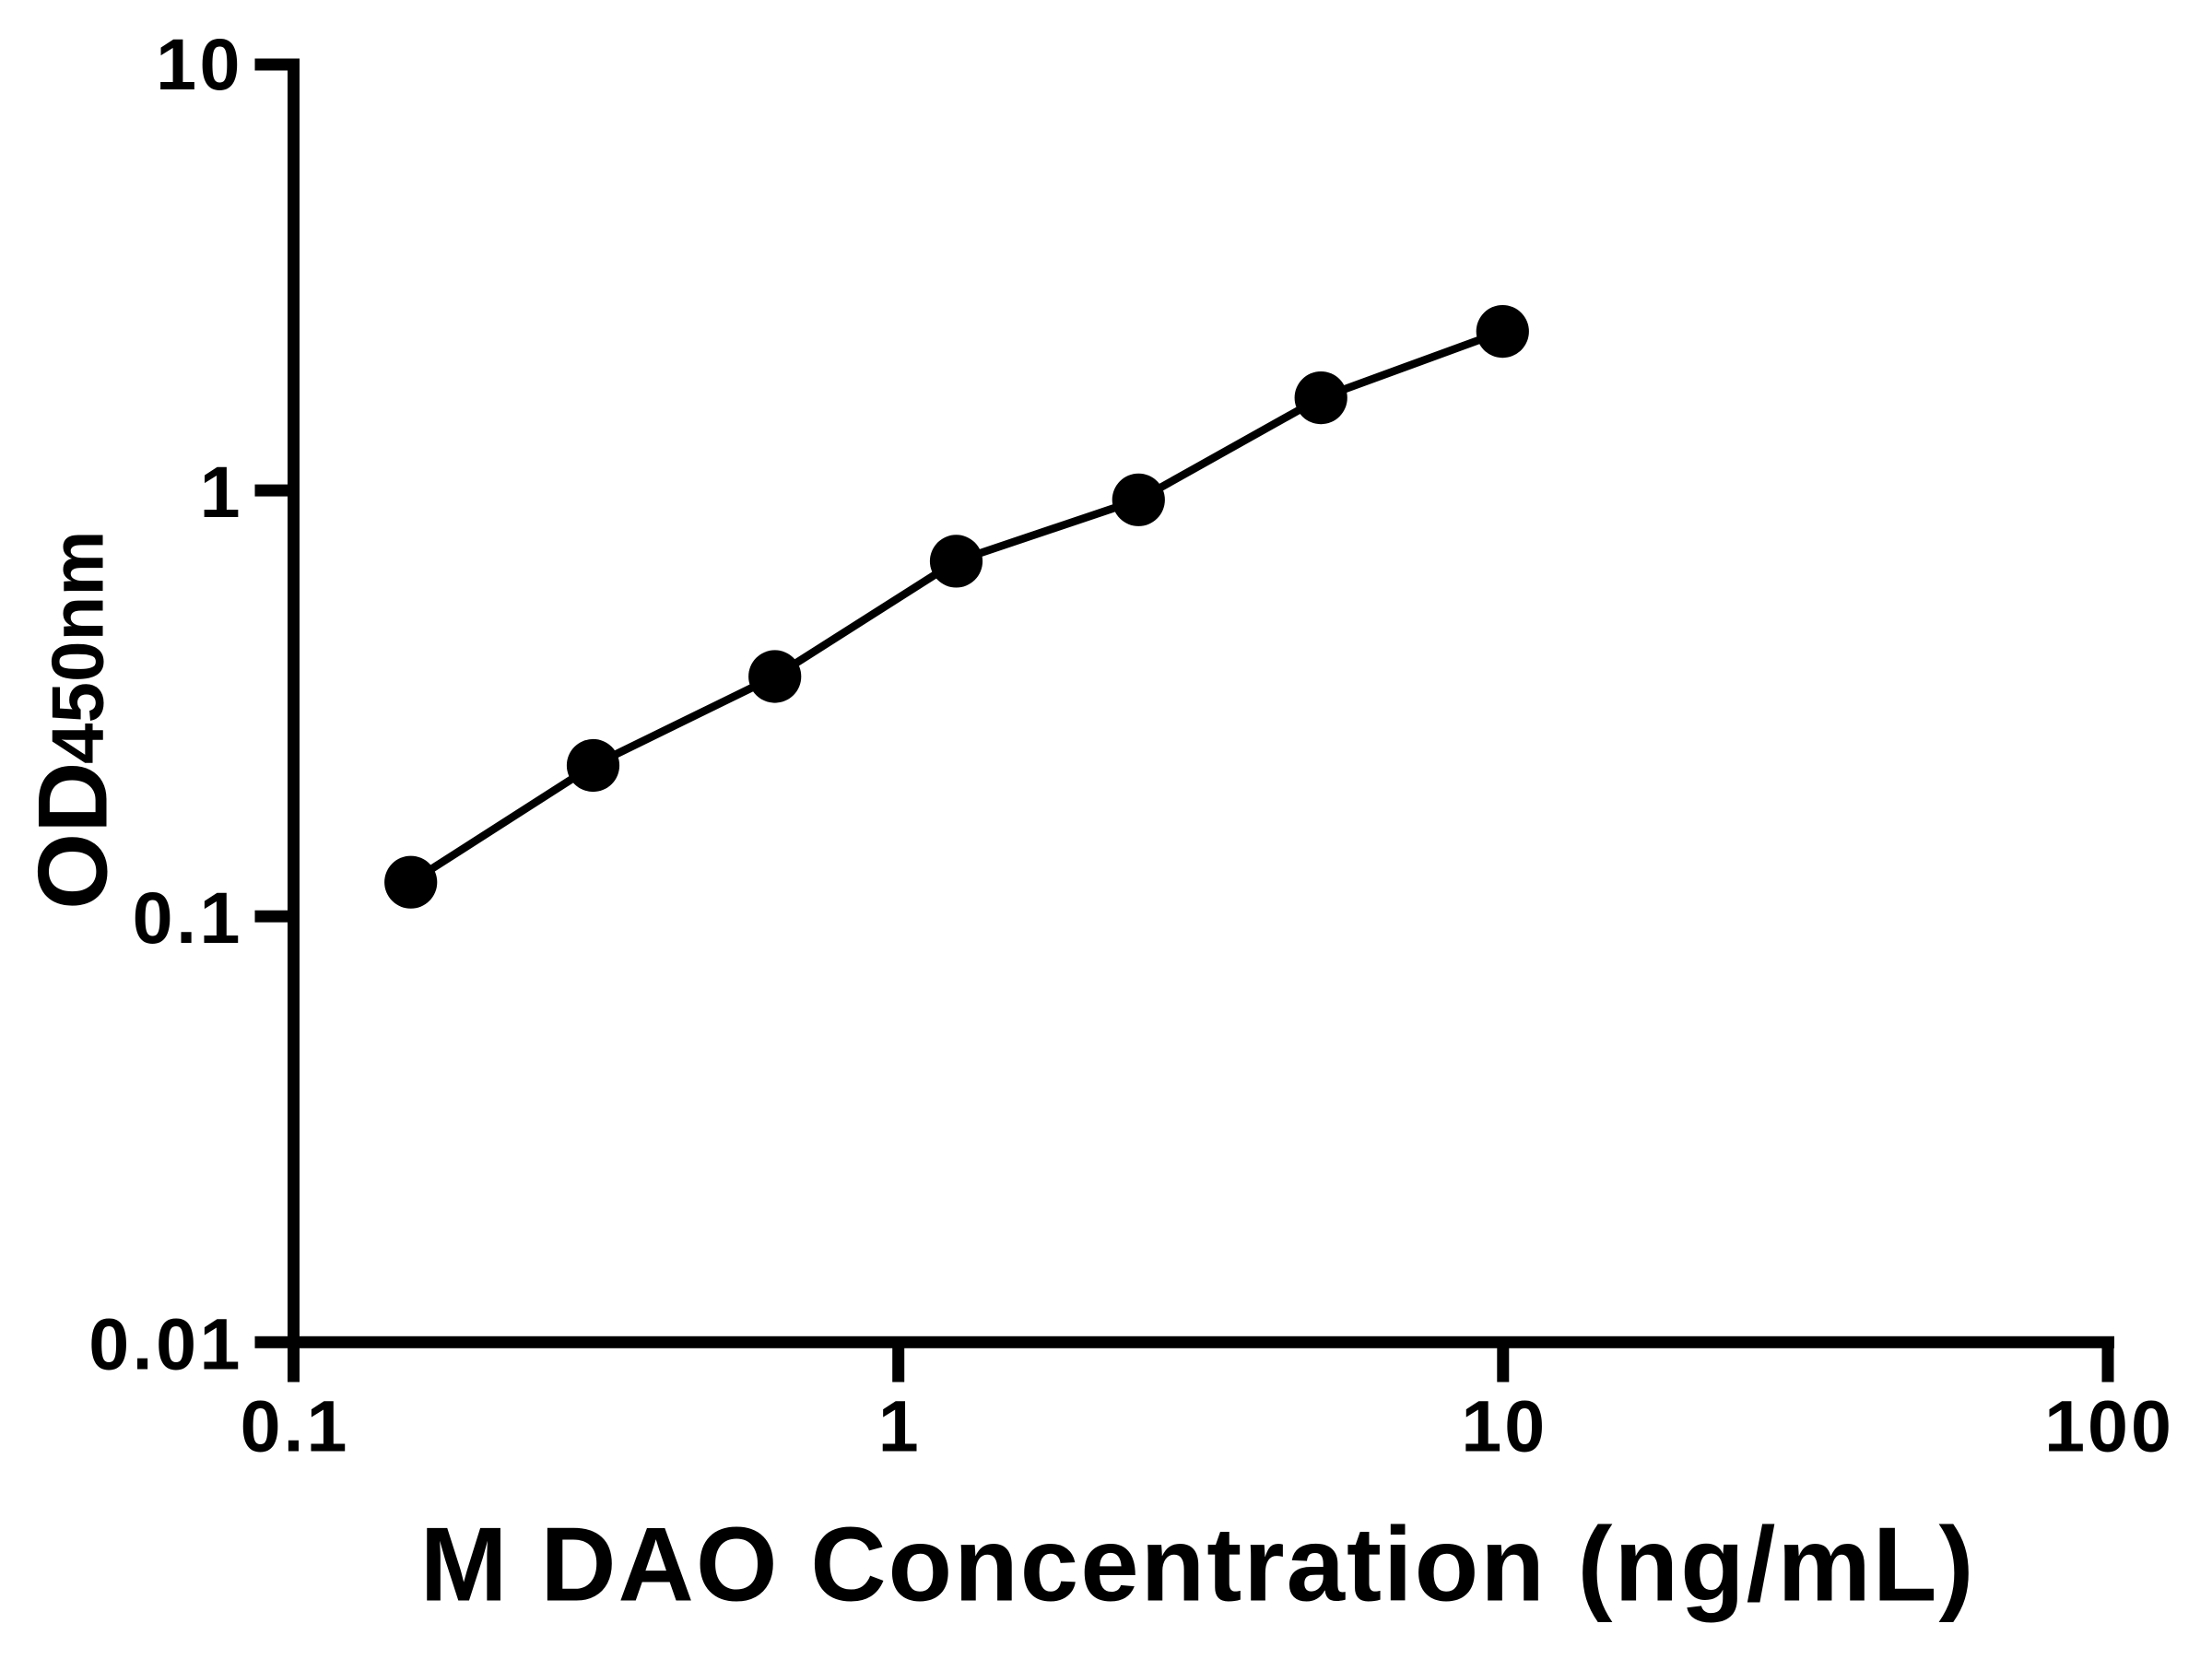  I want to click on svg-text: 0.01, so click(165, 1343).